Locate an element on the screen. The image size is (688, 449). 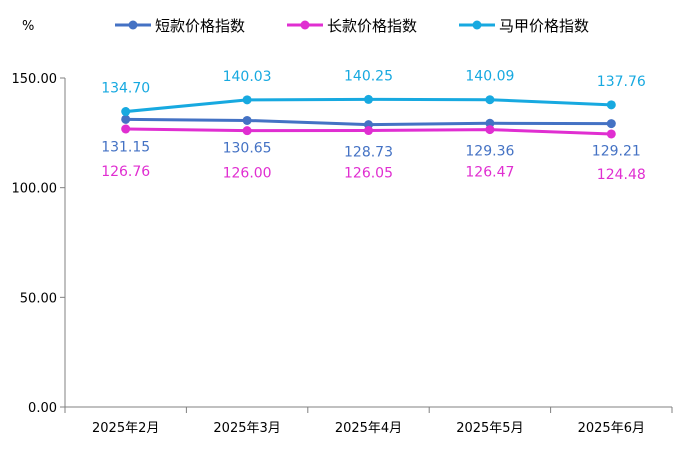
data-label: 124.48 is located at coordinates (621, 175).